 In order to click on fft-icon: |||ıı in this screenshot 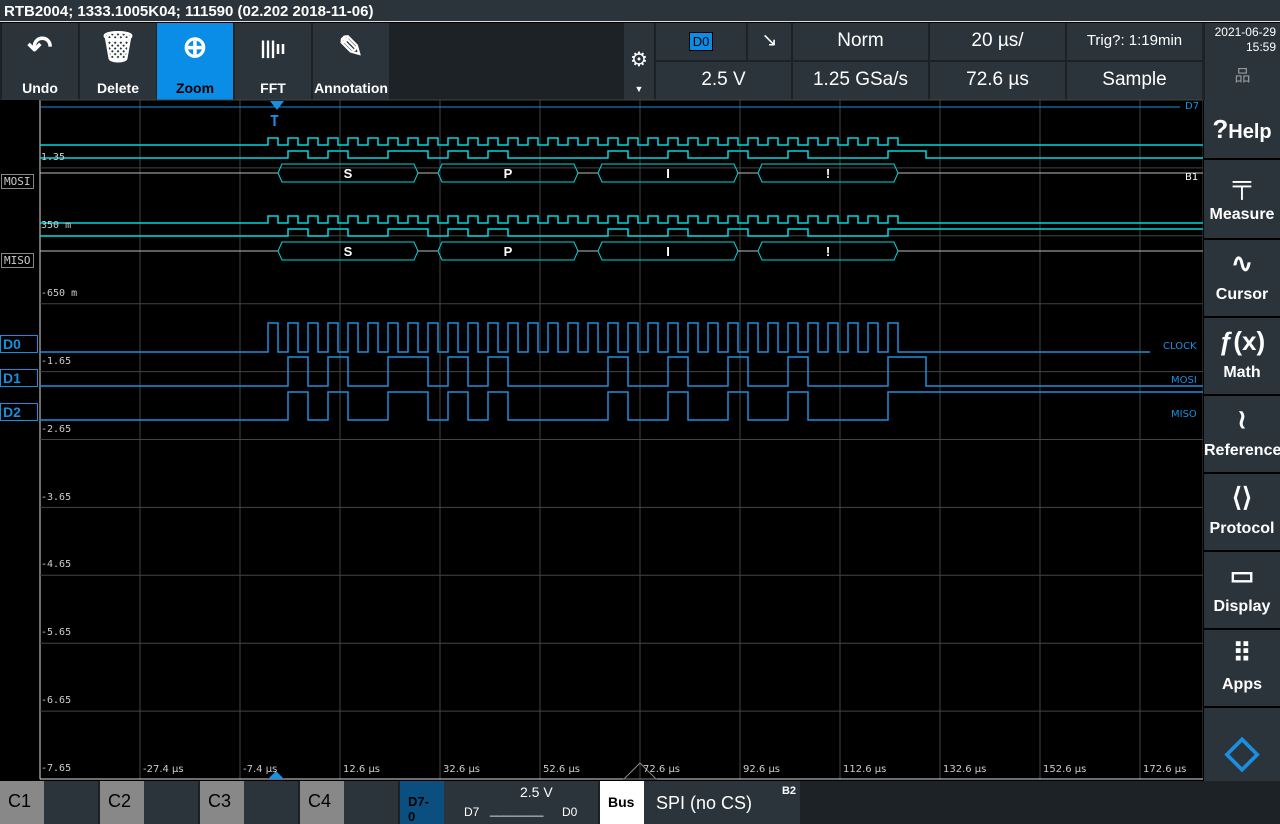, I will do `click(273, 48)`.